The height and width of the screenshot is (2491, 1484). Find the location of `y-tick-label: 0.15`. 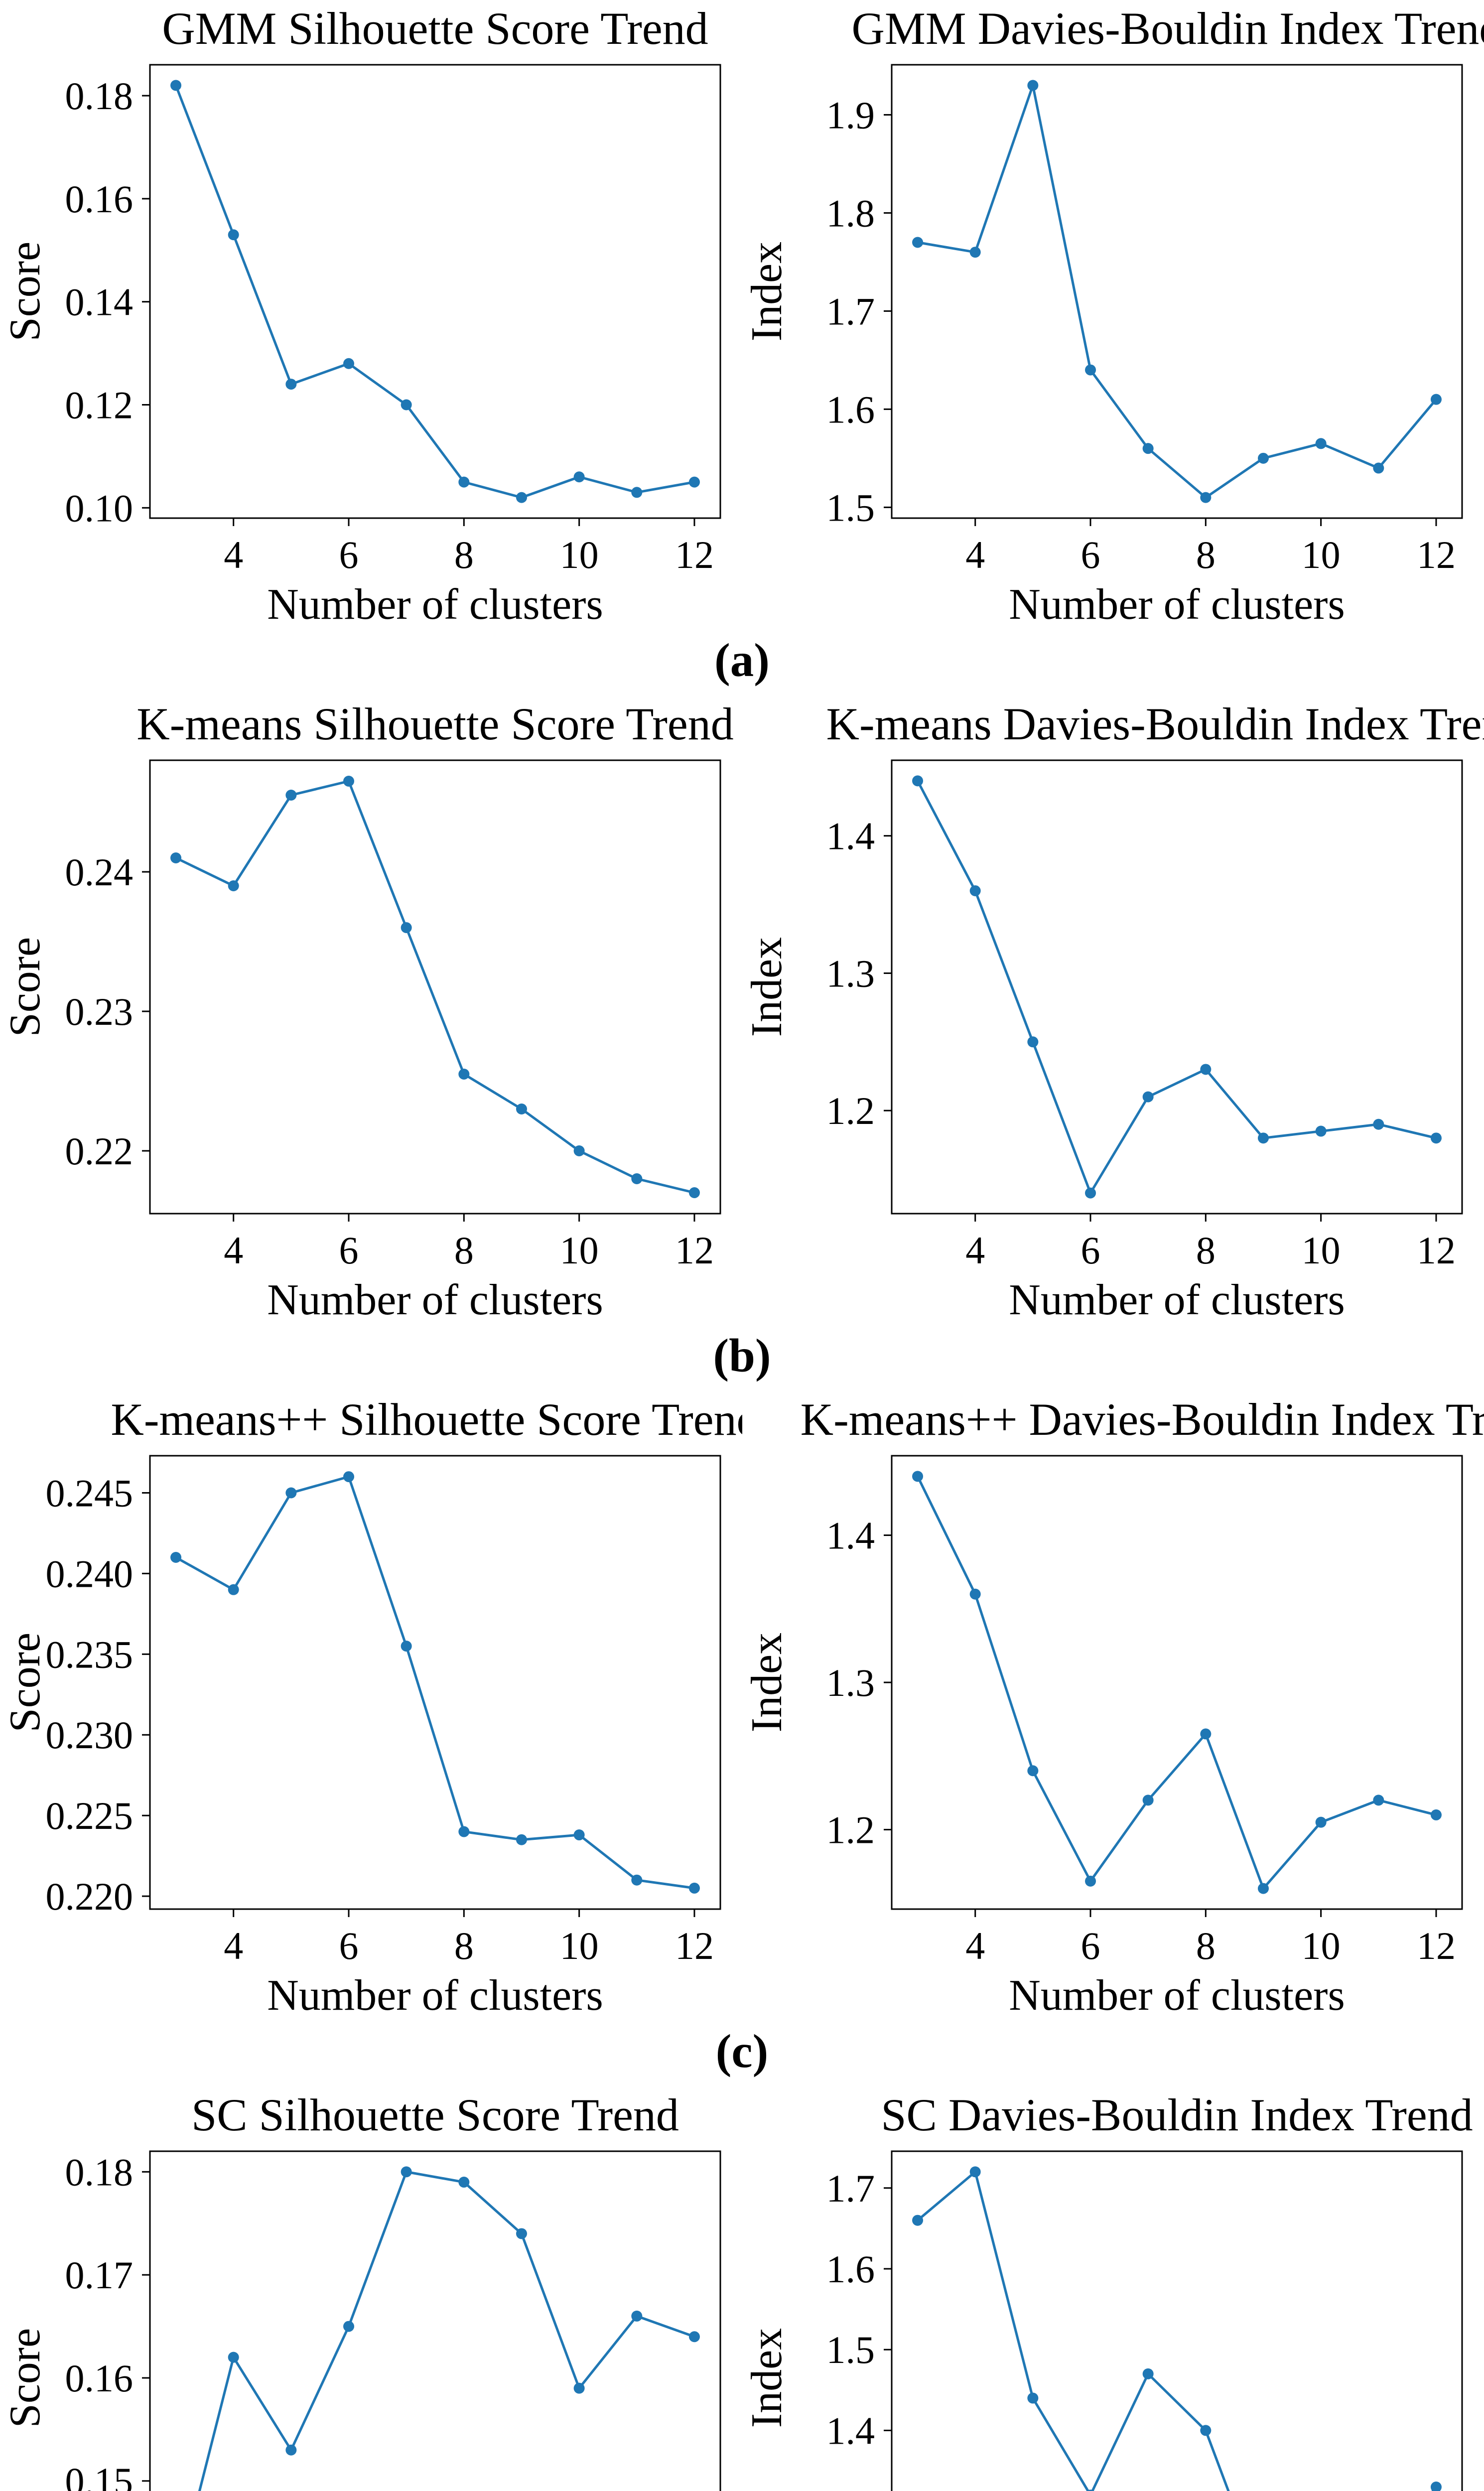

y-tick-label: 0.15 is located at coordinates (99, 2475).